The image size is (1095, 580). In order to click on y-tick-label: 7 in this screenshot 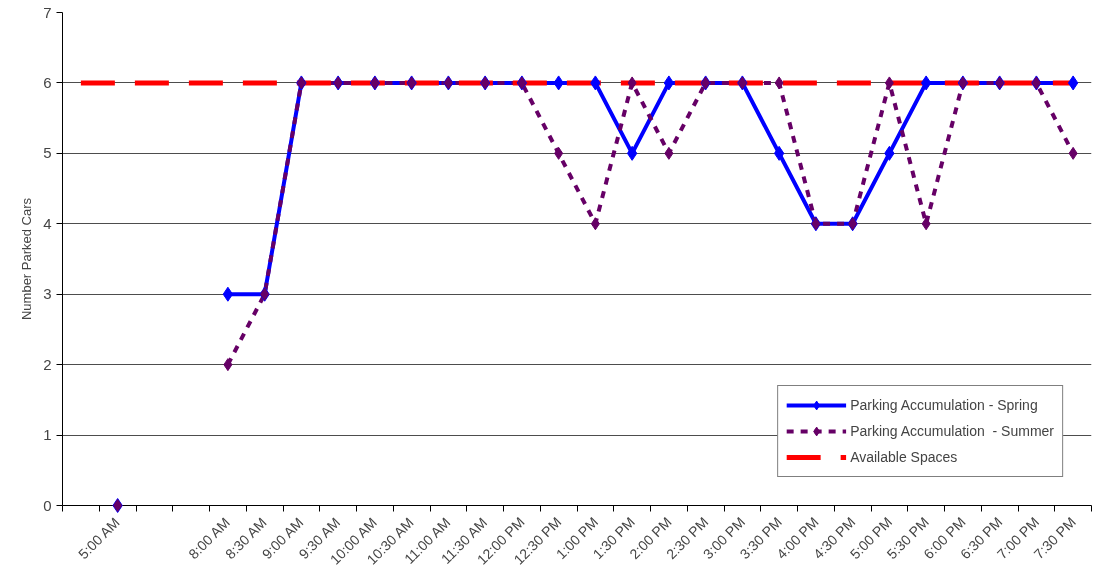, I will do `click(47, 12)`.